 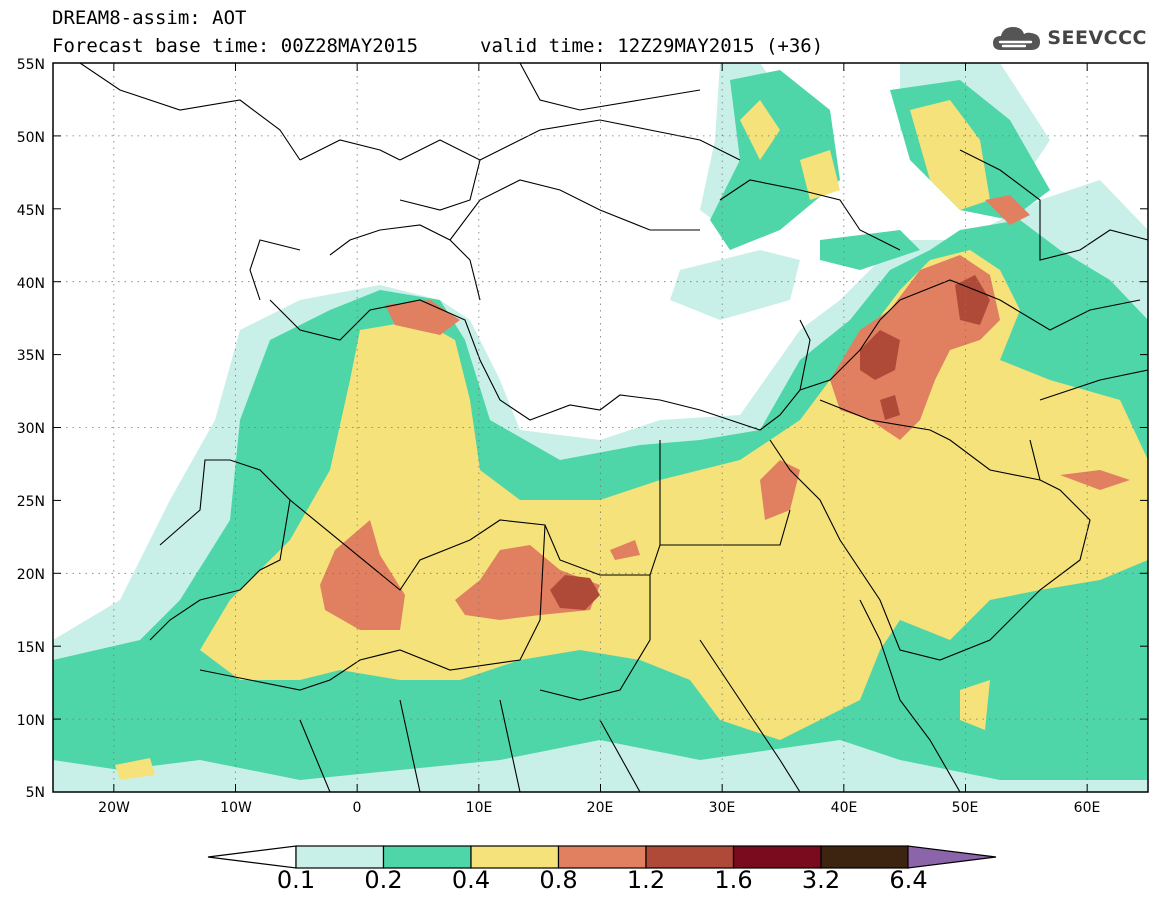 What do you see at coordinates (31, 138) in the screenshot?
I see `lat-label: 50N` at bounding box center [31, 138].